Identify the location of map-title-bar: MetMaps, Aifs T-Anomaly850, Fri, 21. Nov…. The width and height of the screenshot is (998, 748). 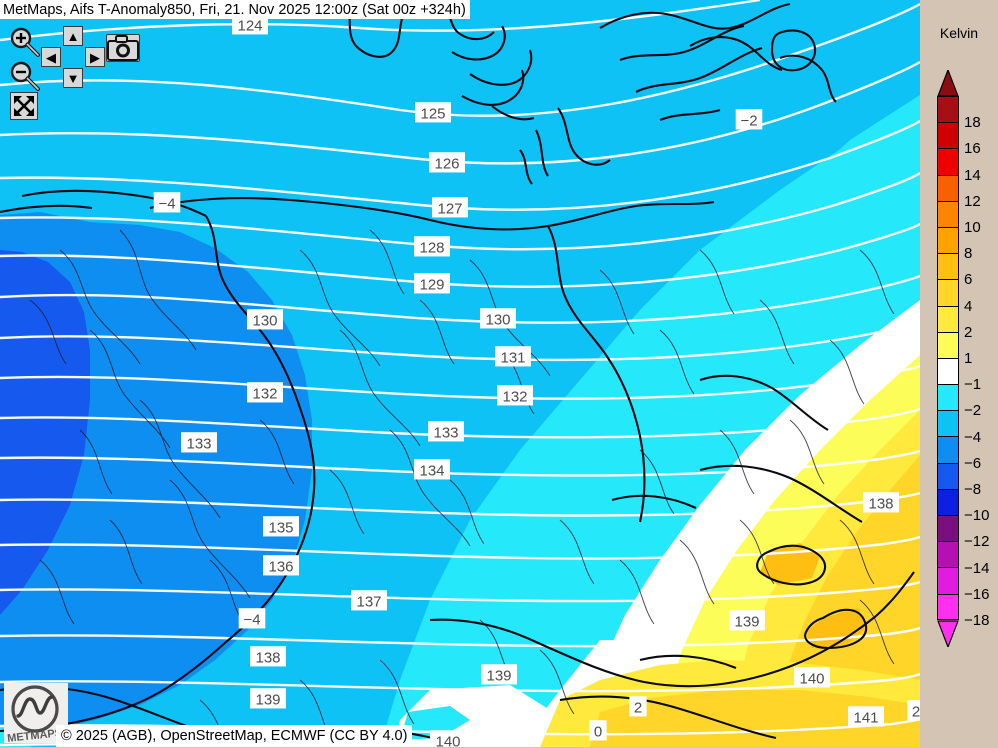
(235, 9).